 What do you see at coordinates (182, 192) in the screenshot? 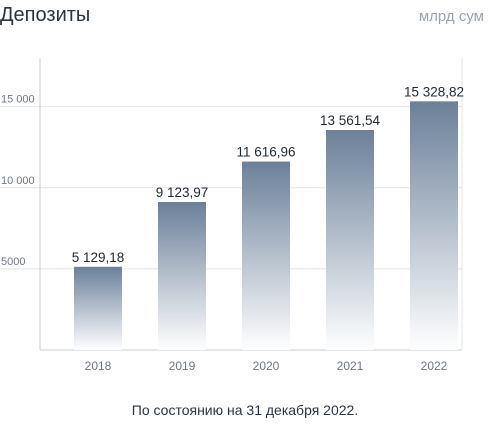
I see `data-label: 9 123,97` at bounding box center [182, 192].